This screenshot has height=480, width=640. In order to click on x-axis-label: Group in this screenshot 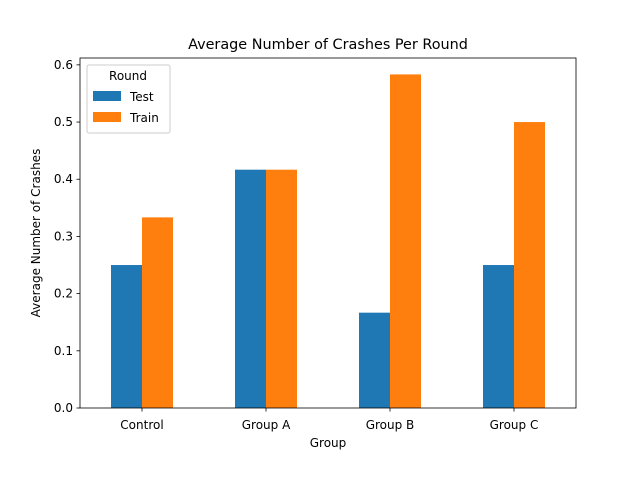, I will do `click(328, 443)`.